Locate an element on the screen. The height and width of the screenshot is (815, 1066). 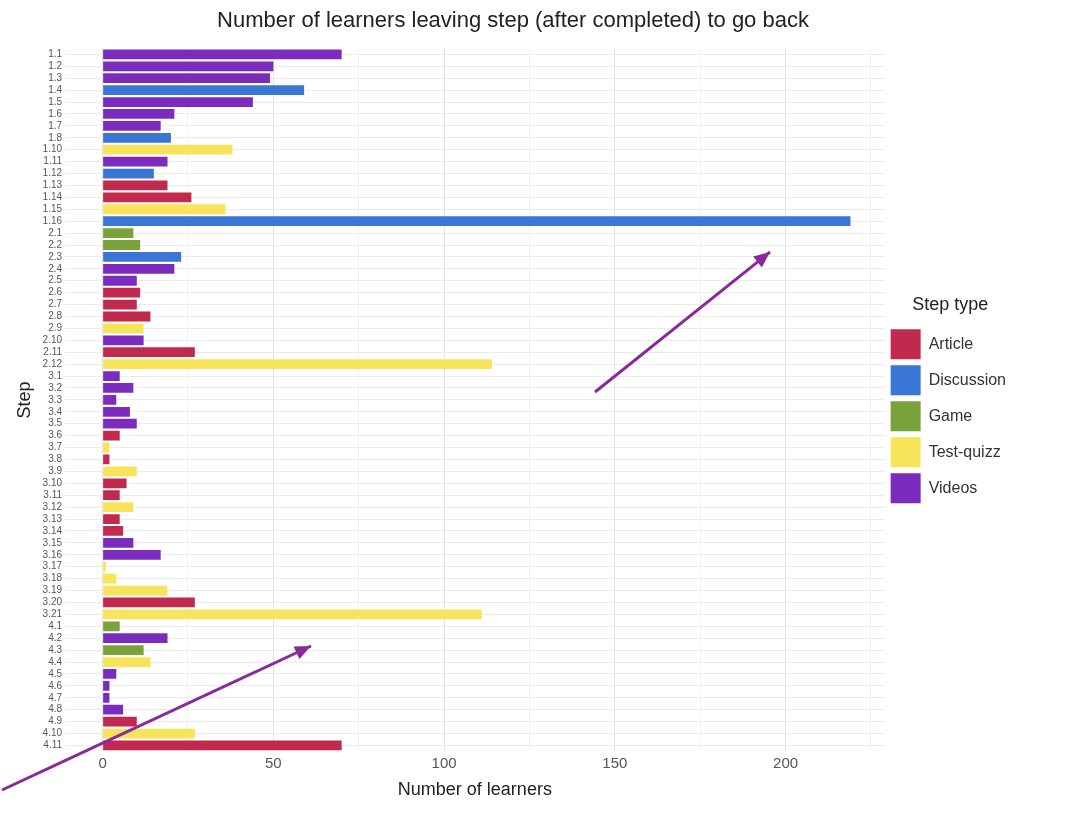
y-tick-label: 4.5 is located at coordinates (55, 673).